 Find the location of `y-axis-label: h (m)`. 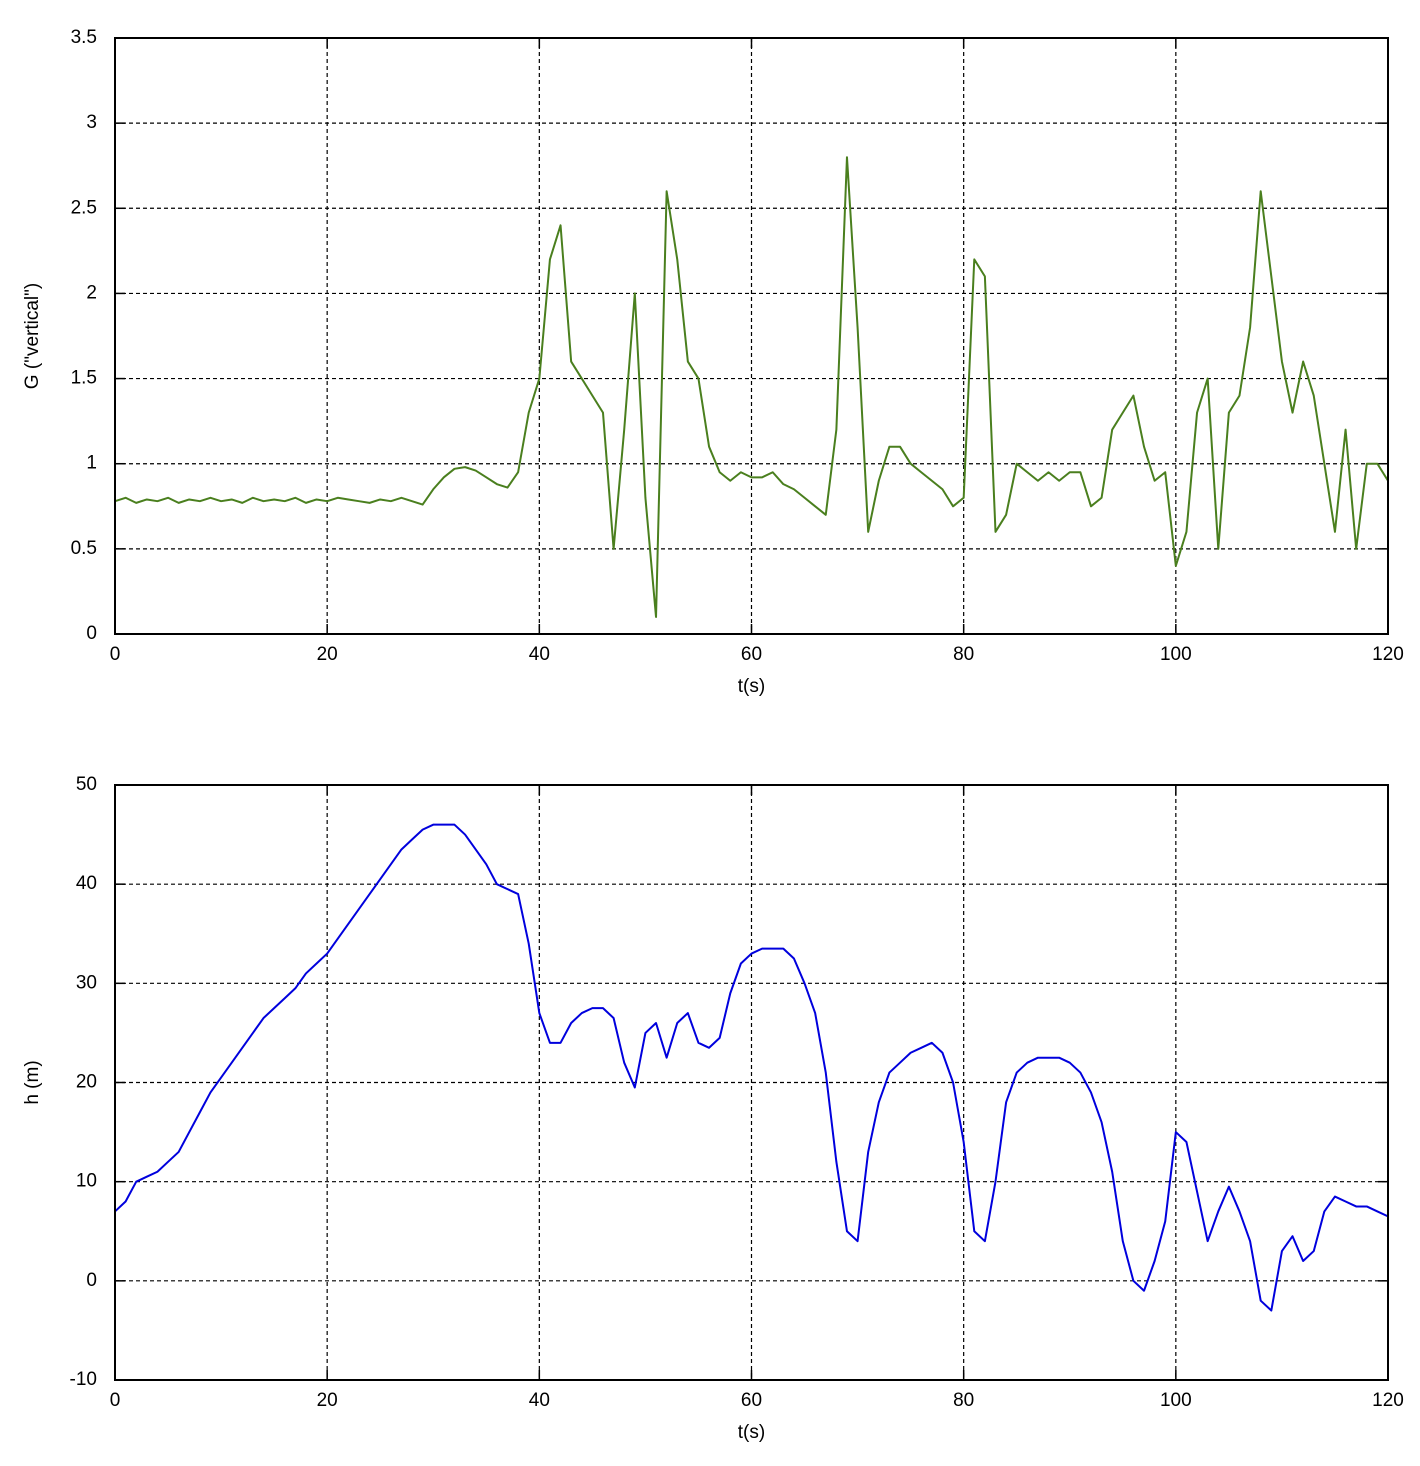

y-axis-label: h (m) is located at coordinates (32, 1082).